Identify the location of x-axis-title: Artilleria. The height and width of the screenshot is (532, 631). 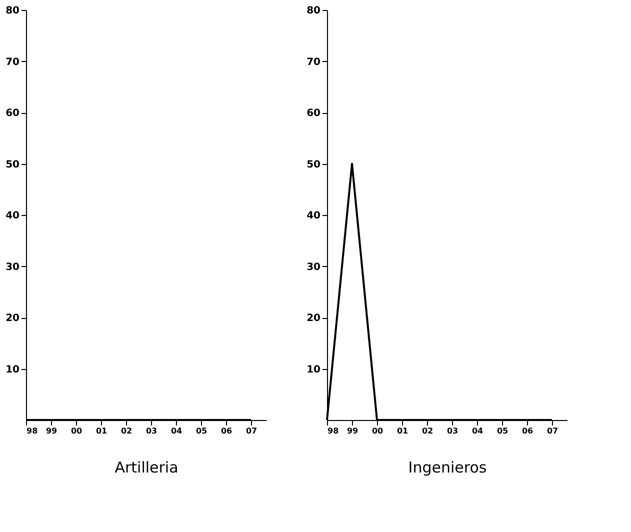
(146, 467).